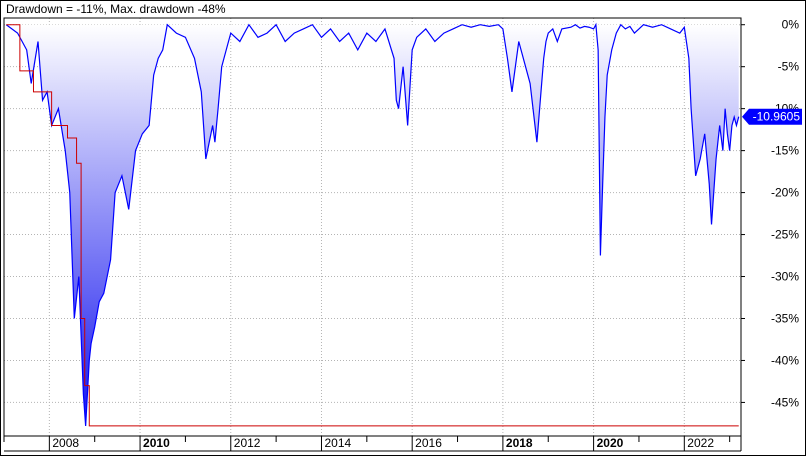  What do you see at coordinates (156, 443) in the screenshot?
I see `x-tick-label: 2010` at bounding box center [156, 443].